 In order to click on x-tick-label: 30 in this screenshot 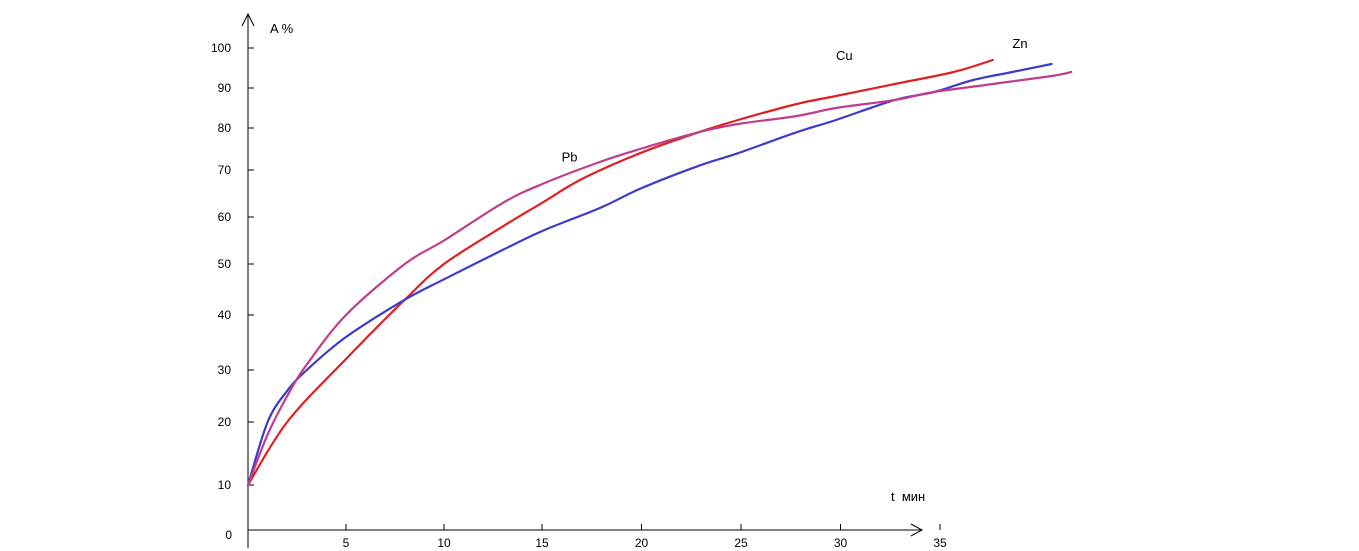, I will do `click(841, 543)`.